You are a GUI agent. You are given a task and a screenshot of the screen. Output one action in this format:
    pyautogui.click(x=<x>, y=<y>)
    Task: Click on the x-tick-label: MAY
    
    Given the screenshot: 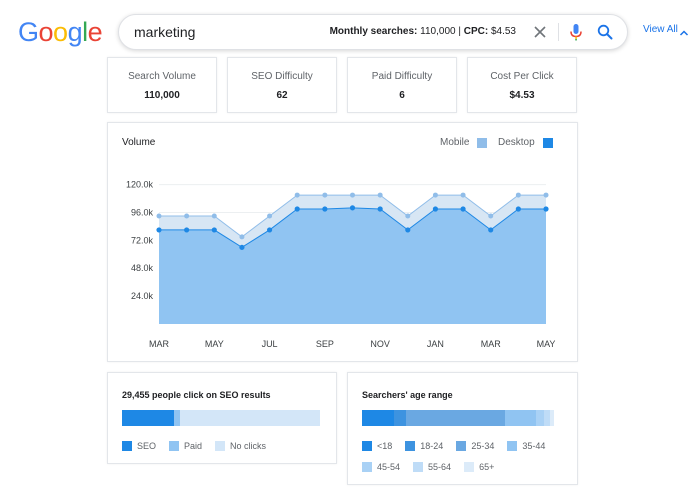 What is the action you would take?
    pyautogui.click(x=546, y=344)
    